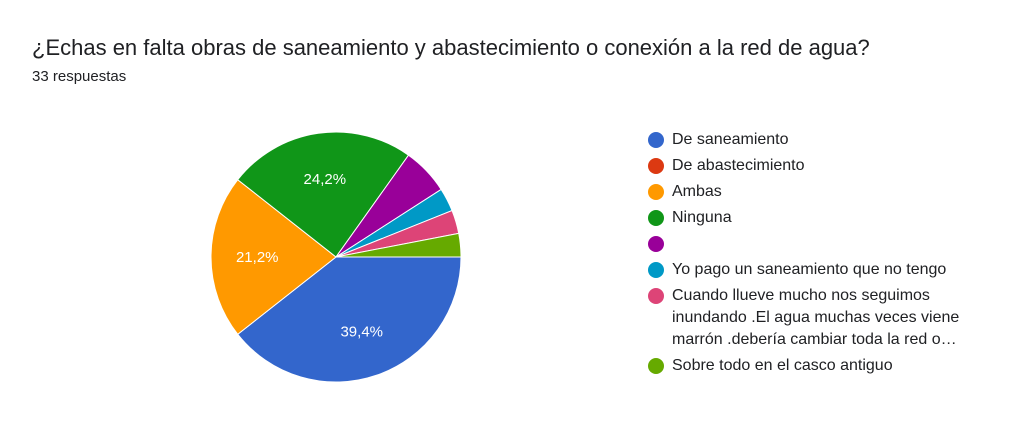  What do you see at coordinates (257, 257) in the screenshot?
I see `pie-slice-label-2: 21,2%` at bounding box center [257, 257].